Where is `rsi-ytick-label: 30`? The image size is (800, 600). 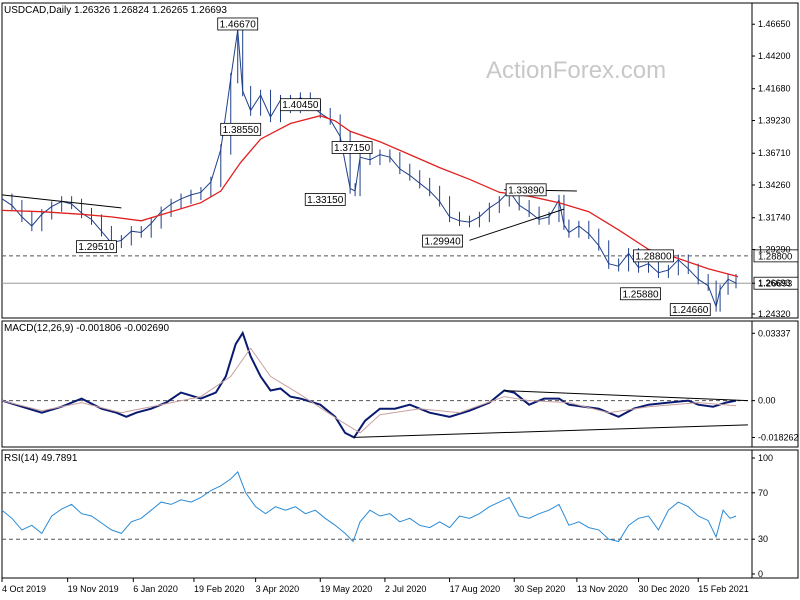 rsi-ytick-label: 30 is located at coordinates (763, 539).